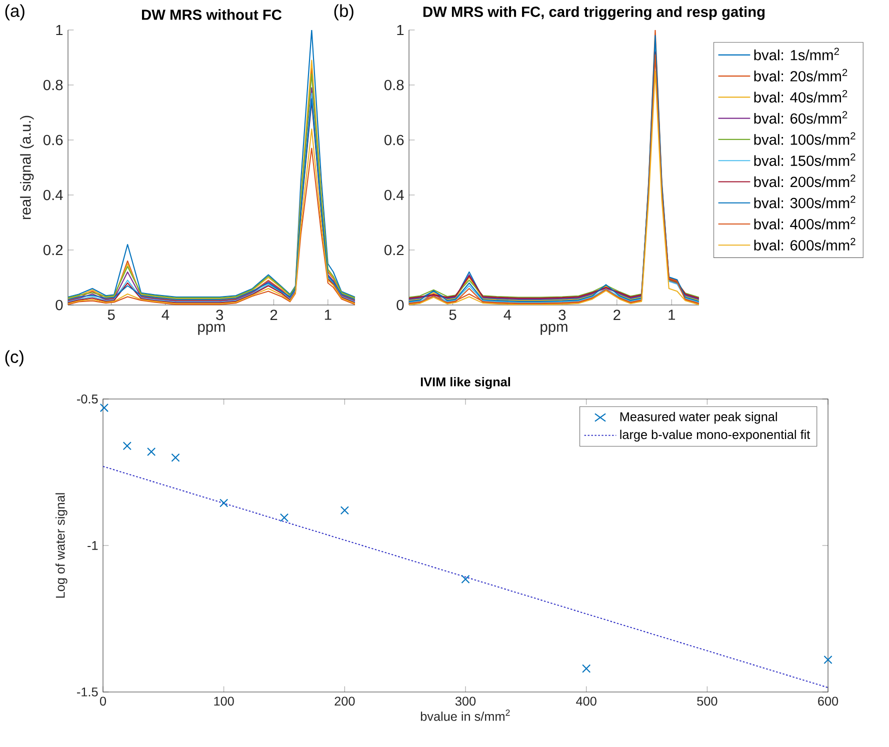  What do you see at coordinates (796, 54) in the screenshot?
I see `legend-label: bval: 1s/mm$^{2}$` at bounding box center [796, 54].